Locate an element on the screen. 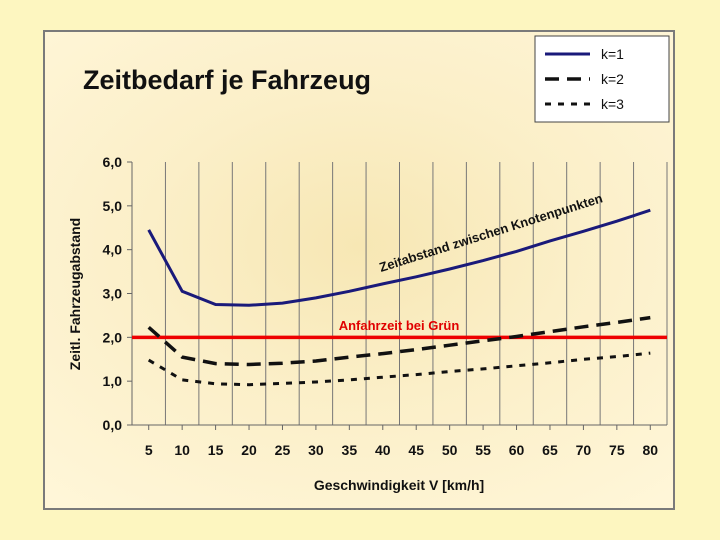  curve-annotation: Zeitabstand zwischen Knotenpunkten is located at coordinates (490, 232).